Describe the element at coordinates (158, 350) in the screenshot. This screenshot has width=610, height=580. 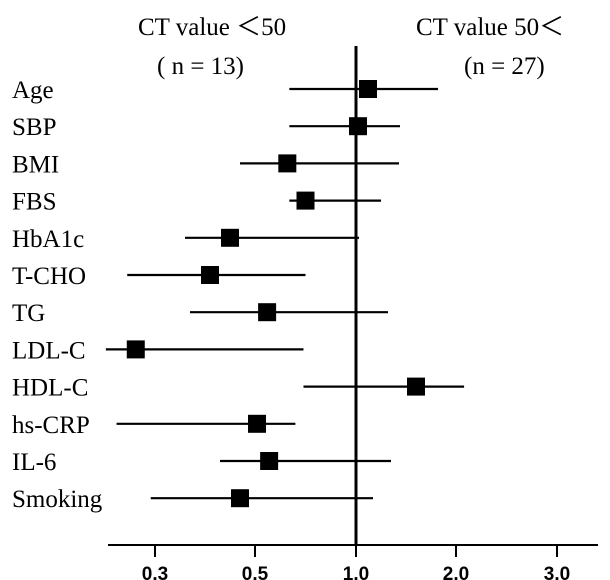
I see `forest-row: LDL-C` at that location.